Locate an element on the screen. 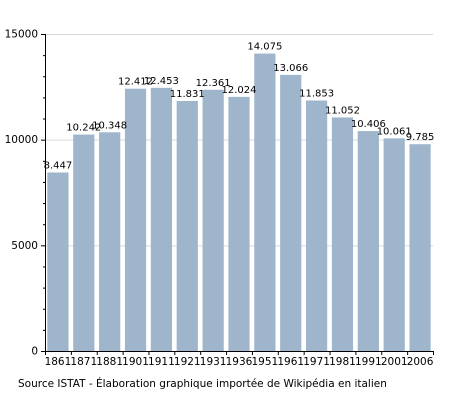 The height and width of the screenshot is (400, 458). bar-1911 is located at coordinates (161, 219).